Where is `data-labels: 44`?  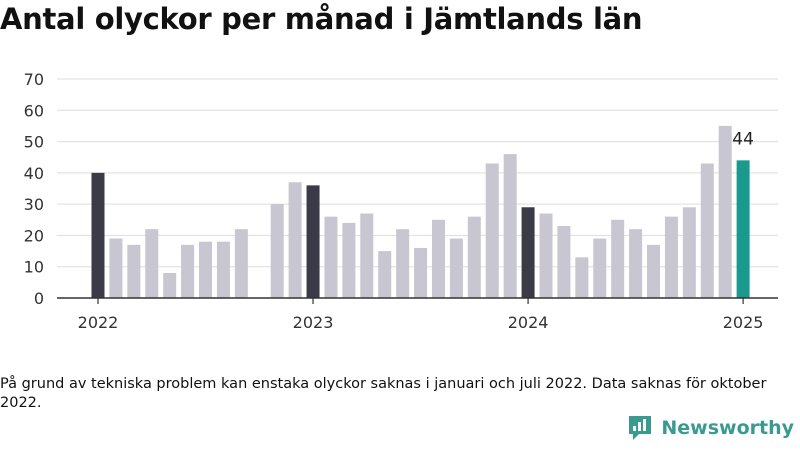 data-labels: 44 is located at coordinates (743, 139).